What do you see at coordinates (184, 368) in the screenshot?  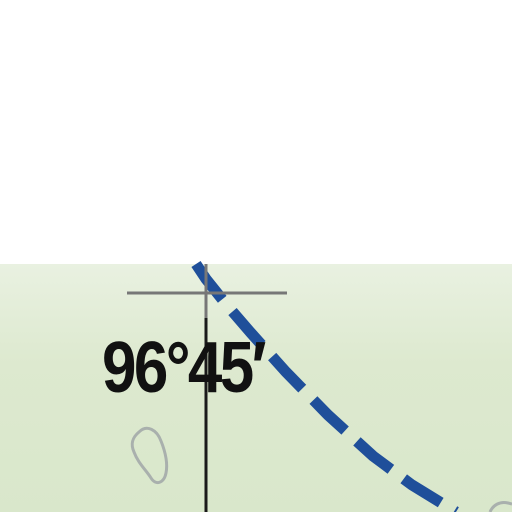 I see `longitude-label: 96°45′` at bounding box center [184, 368].